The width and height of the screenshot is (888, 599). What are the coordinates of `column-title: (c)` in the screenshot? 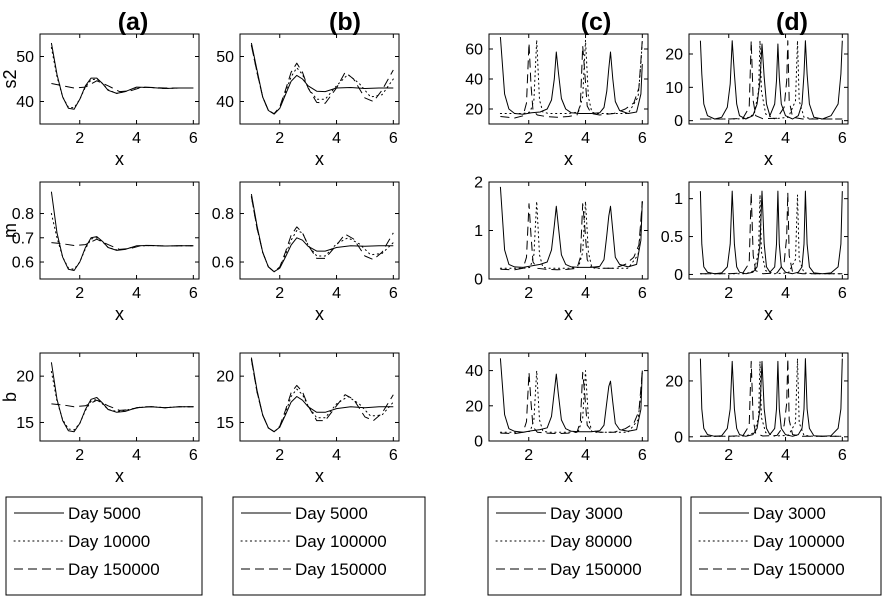 It's located at (596, 22).